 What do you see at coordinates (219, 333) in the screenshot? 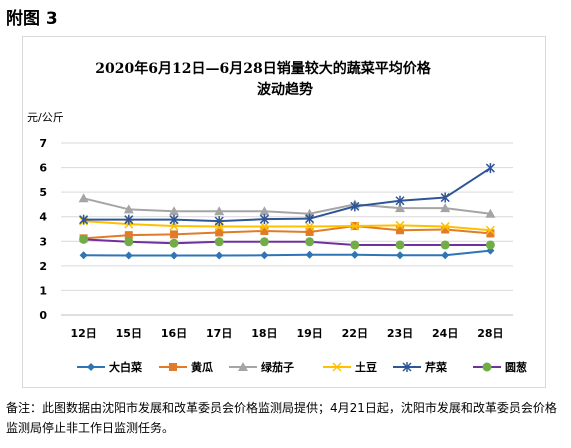
I see `x-tick-label: 17日` at bounding box center [219, 333].